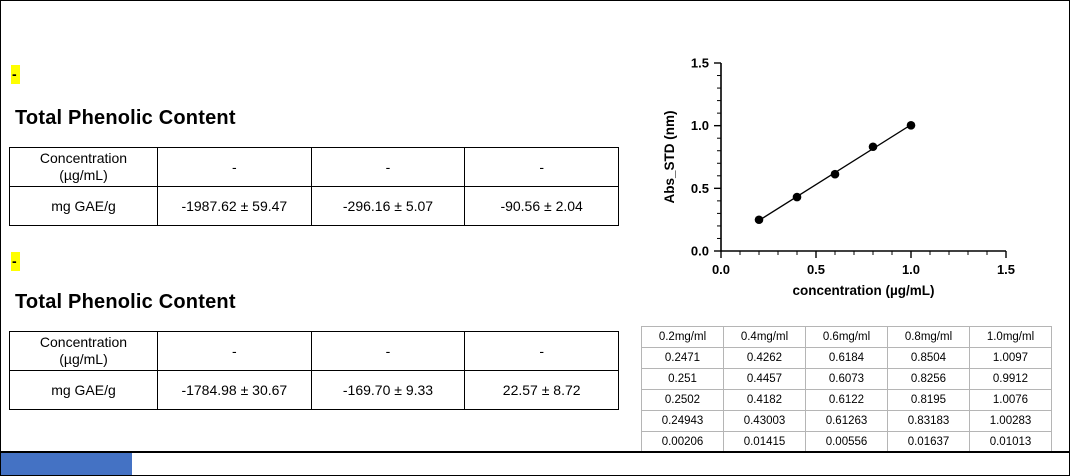 The height and width of the screenshot is (476, 1070). I want to click on table-row: 0.2502 0.4182 0.6122 0.8195 1.0076, so click(846, 400).